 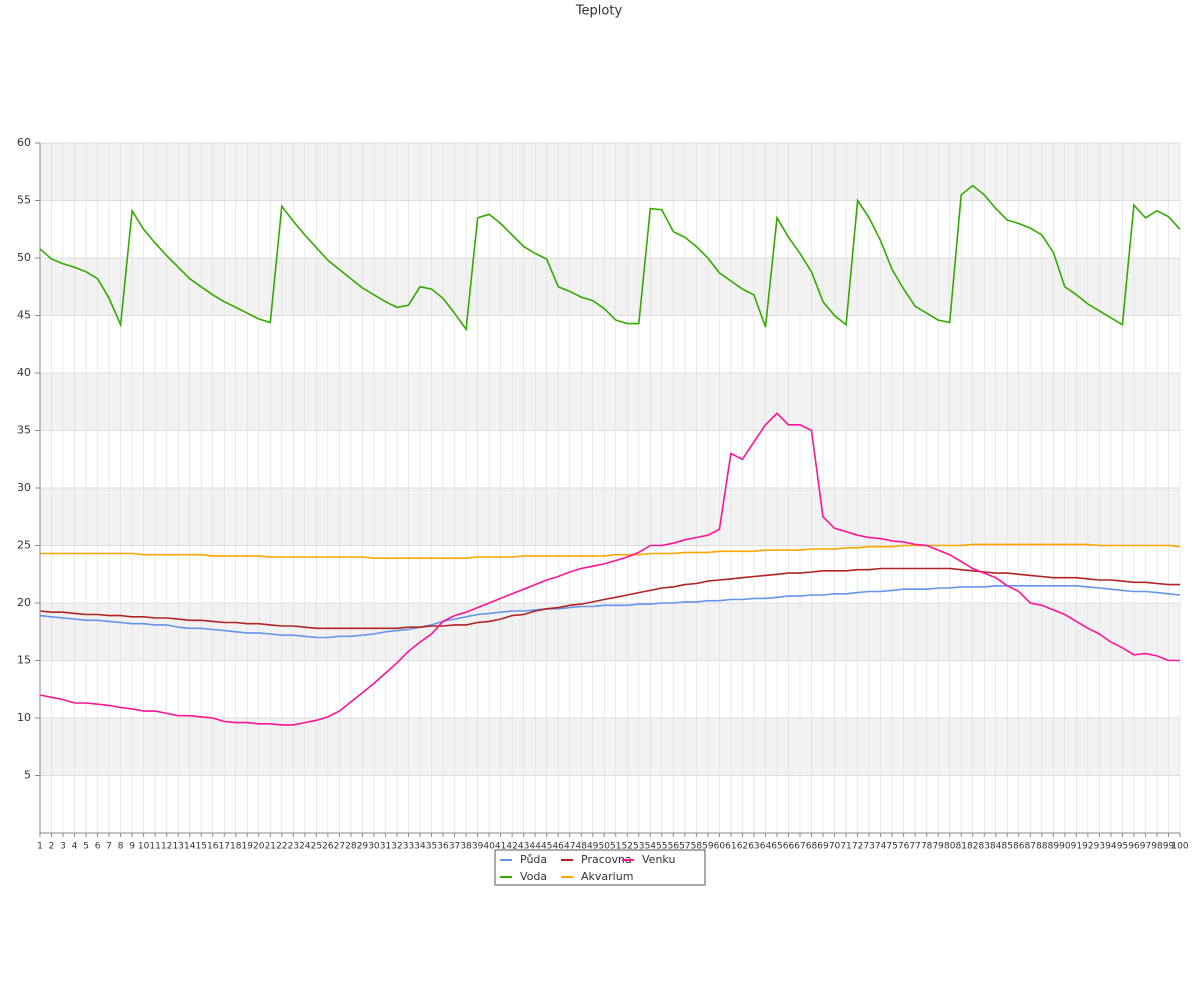 What do you see at coordinates (121, 847) in the screenshot?
I see `x-tick-label: 8` at bounding box center [121, 847].